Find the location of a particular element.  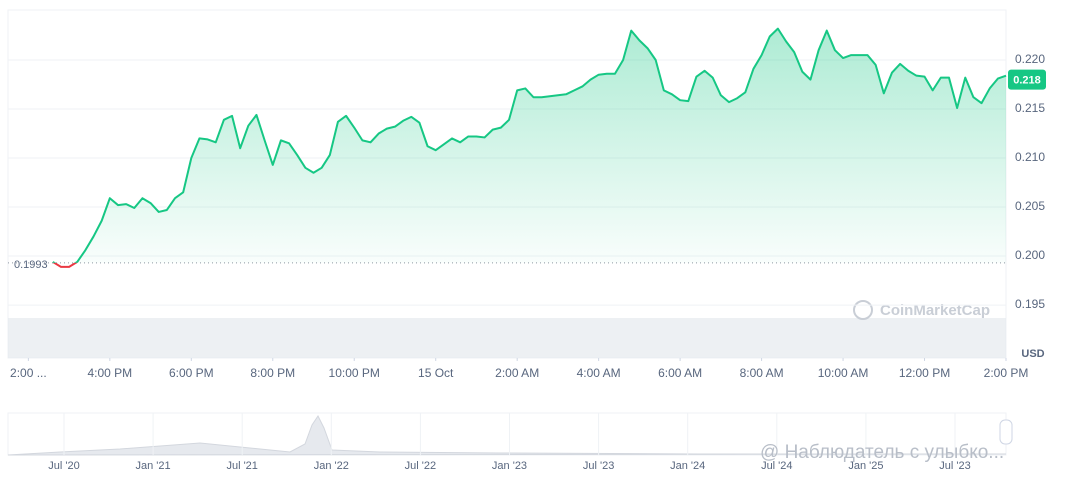

y-tick-label: 0.215 is located at coordinates (1030, 108).